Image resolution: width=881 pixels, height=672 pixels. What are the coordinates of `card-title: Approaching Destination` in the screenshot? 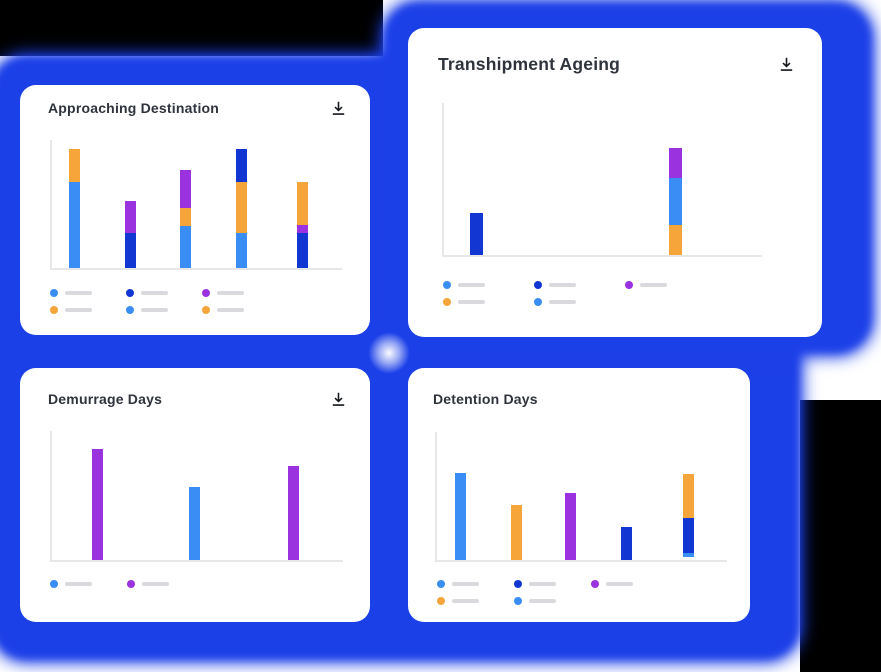 It's located at (134, 108).